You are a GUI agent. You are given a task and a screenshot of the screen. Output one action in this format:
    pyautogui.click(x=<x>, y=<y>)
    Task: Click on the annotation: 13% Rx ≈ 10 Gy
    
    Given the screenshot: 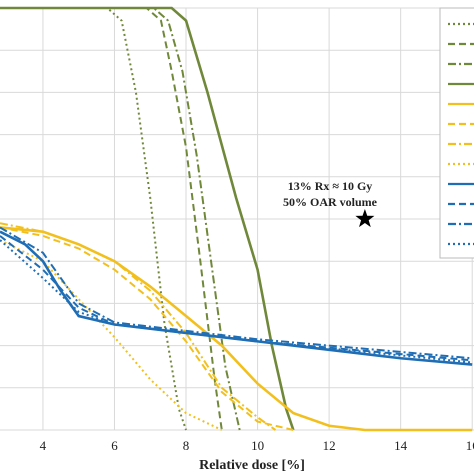 What is the action you would take?
    pyautogui.click(x=330, y=186)
    